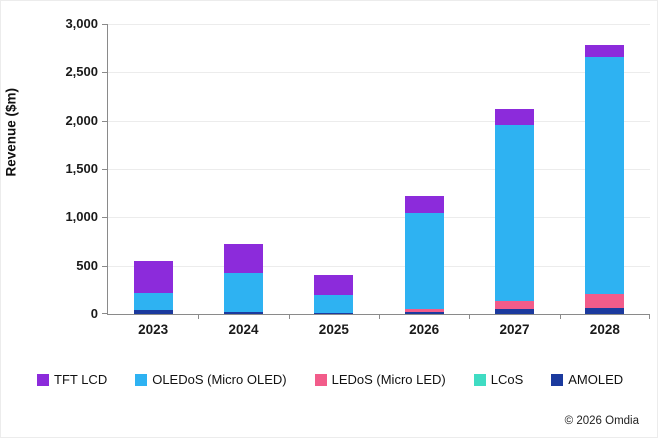 This screenshot has height=438, width=658. I want to click on legend-label: LCoS, so click(507, 379).